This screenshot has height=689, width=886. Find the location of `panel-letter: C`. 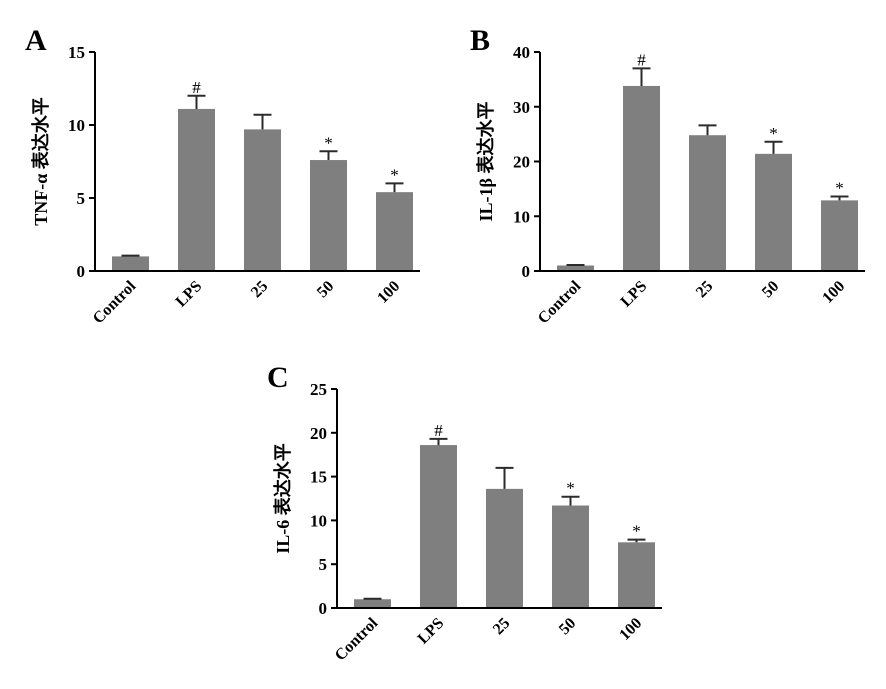

panel-letter: C is located at coordinates (278, 377).